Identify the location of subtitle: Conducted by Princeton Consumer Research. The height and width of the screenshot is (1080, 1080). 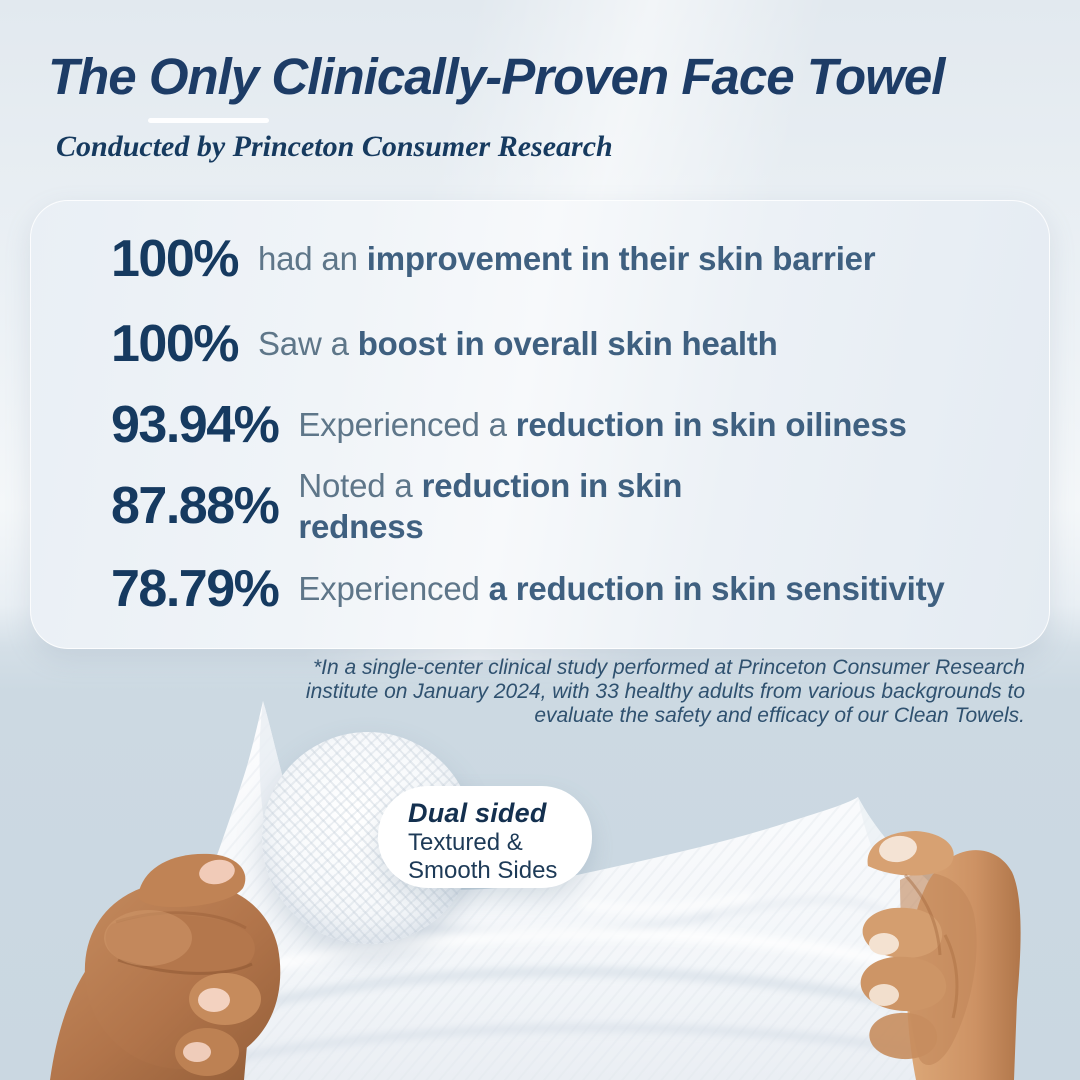
(334, 146).